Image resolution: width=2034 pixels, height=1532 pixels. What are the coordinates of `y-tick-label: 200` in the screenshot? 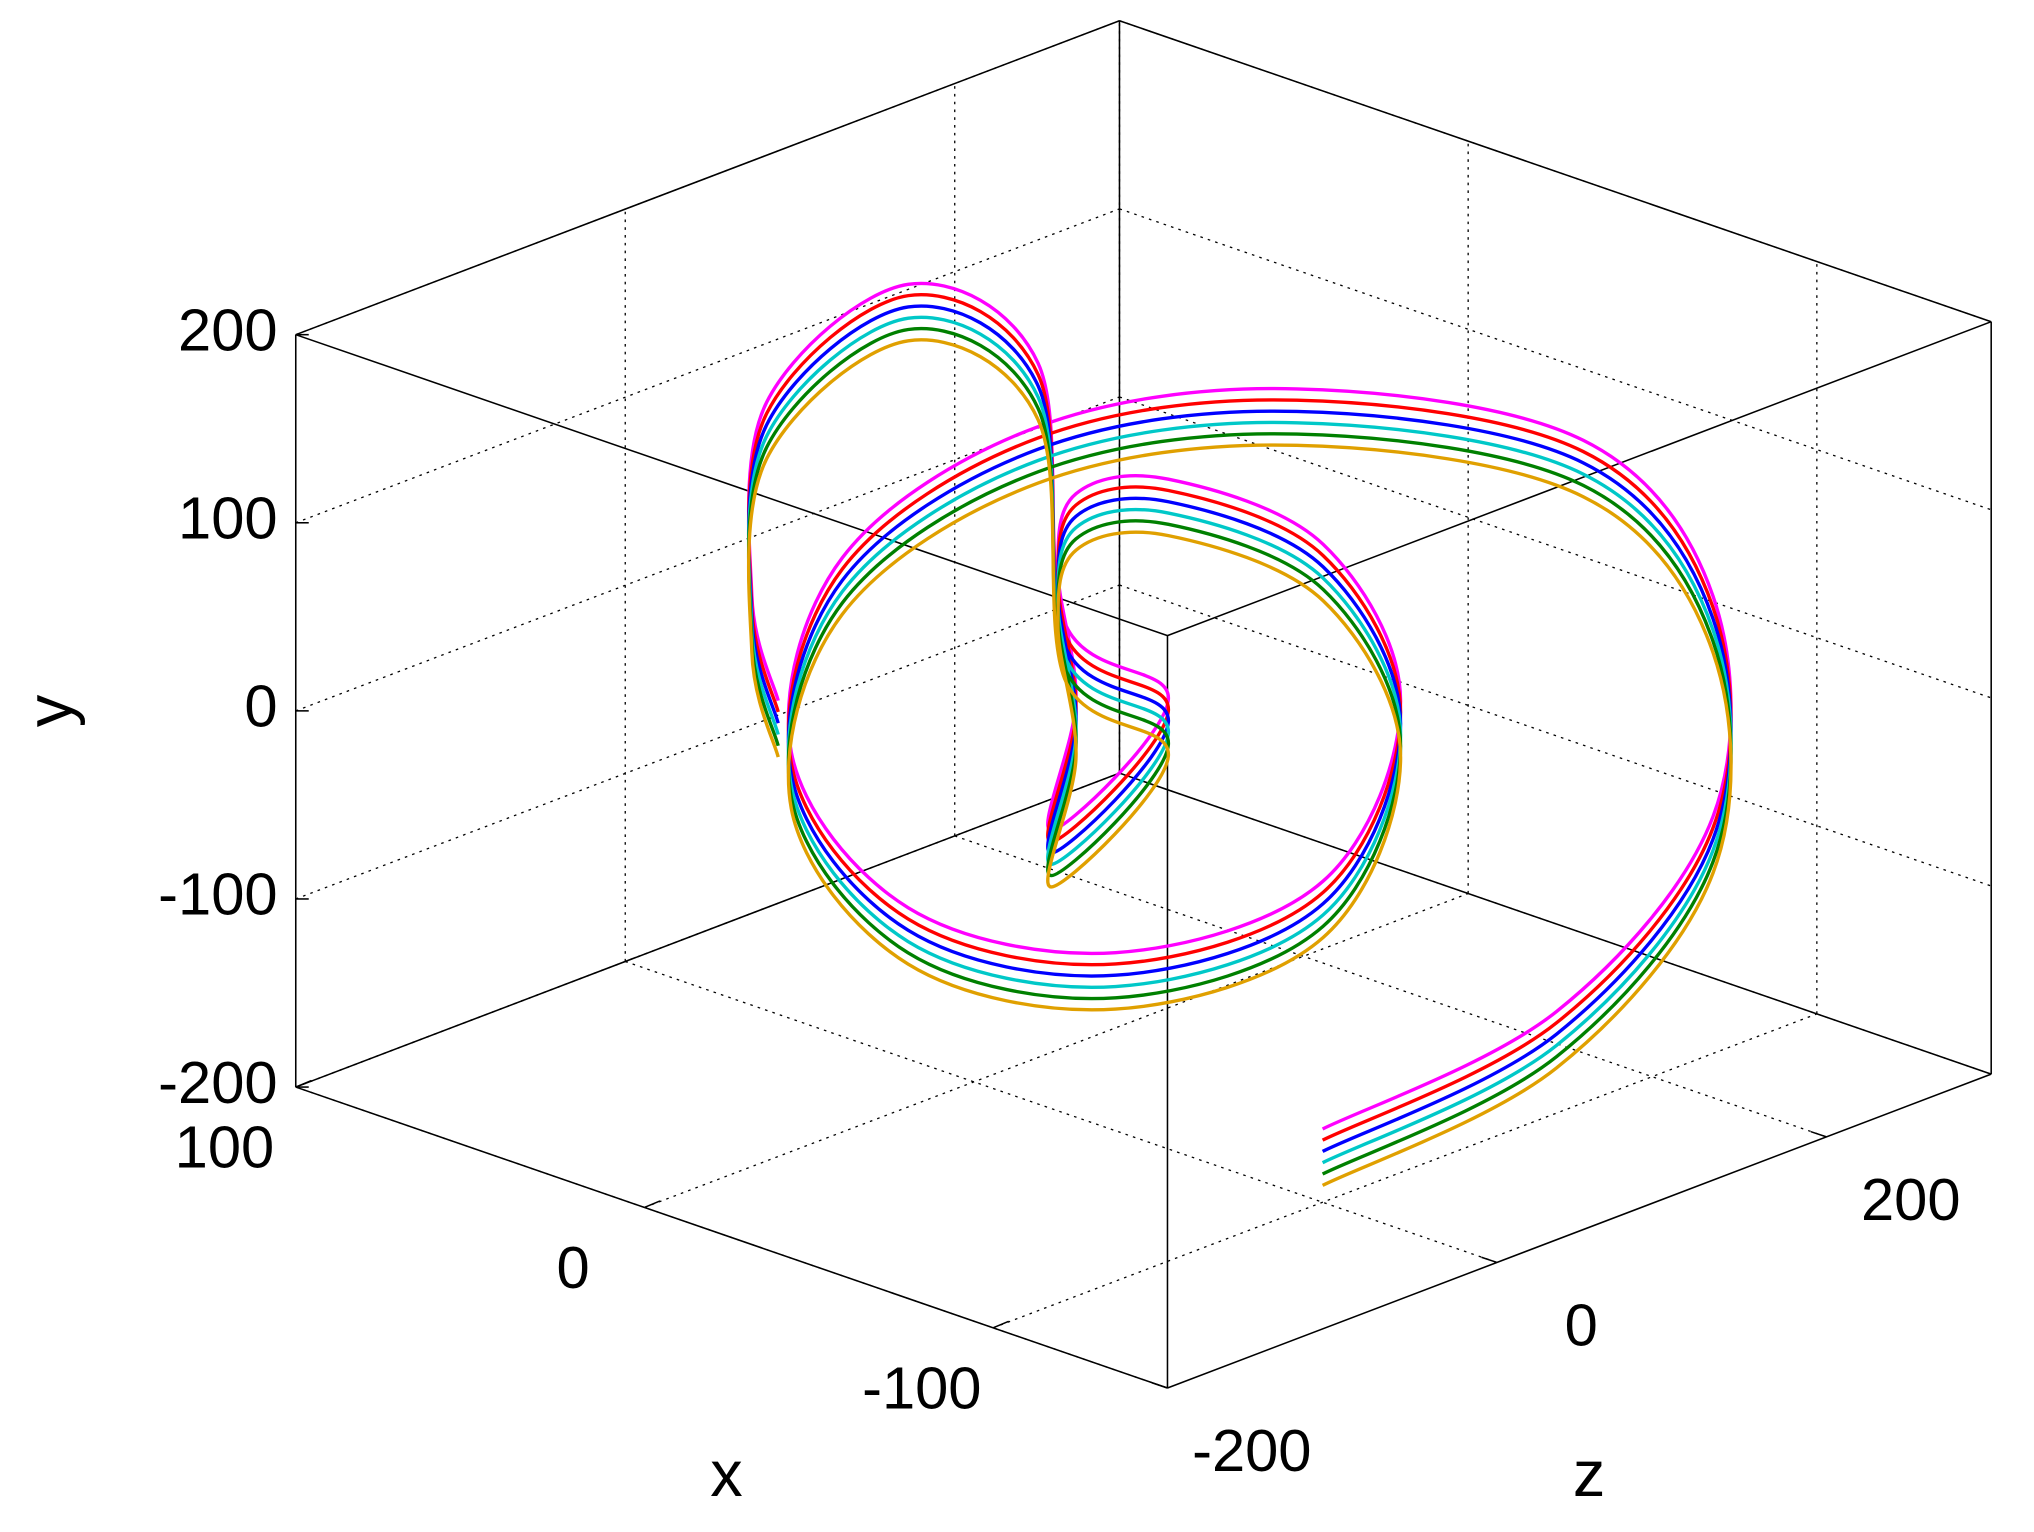 It's located at (228, 329).